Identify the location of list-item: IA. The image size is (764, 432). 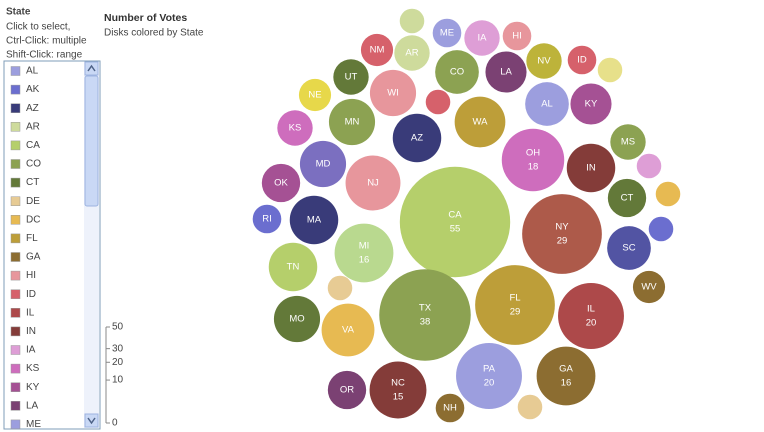
(23, 350).